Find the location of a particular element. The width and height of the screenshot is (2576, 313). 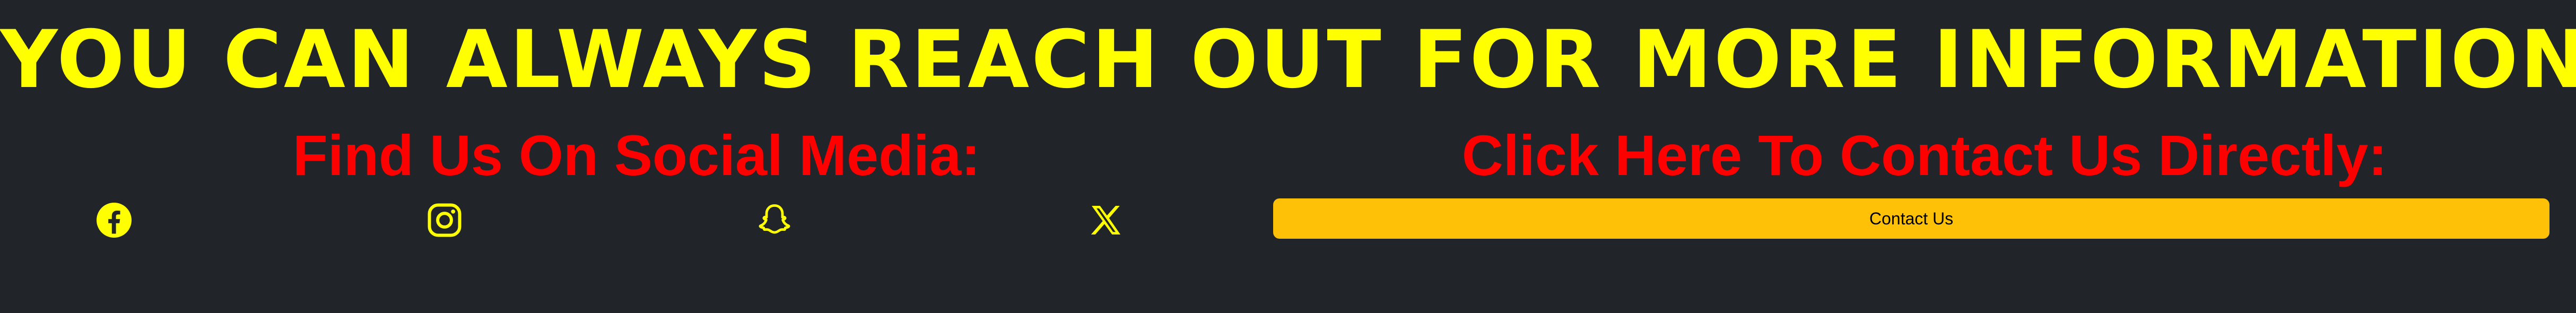

contact-us-button: Contact Us is located at coordinates (1911, 218).